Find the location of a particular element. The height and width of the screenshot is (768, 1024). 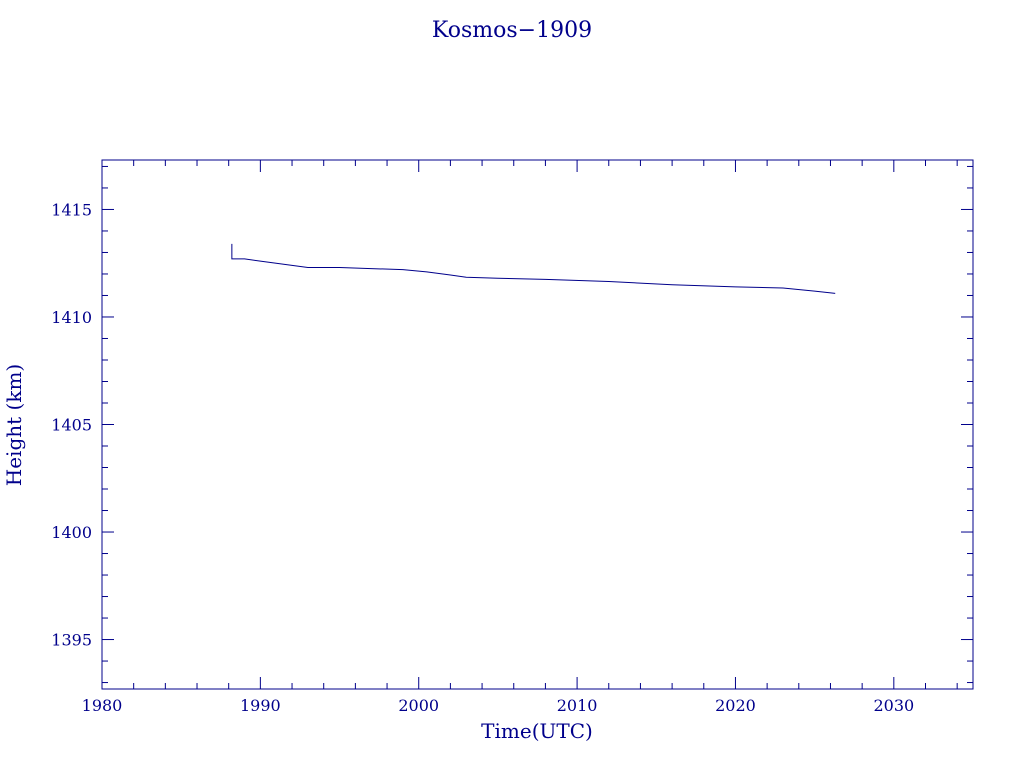

y-tick-label: 1415 is located at coordinates (71, 209).